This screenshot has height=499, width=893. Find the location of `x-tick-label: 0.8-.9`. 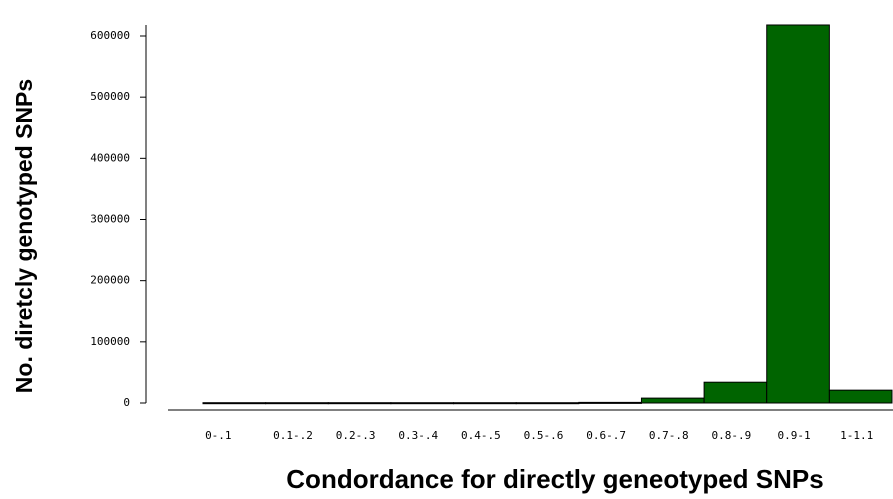

x-tick-label: 0.8-.9 is located at coordinates (732, 435).